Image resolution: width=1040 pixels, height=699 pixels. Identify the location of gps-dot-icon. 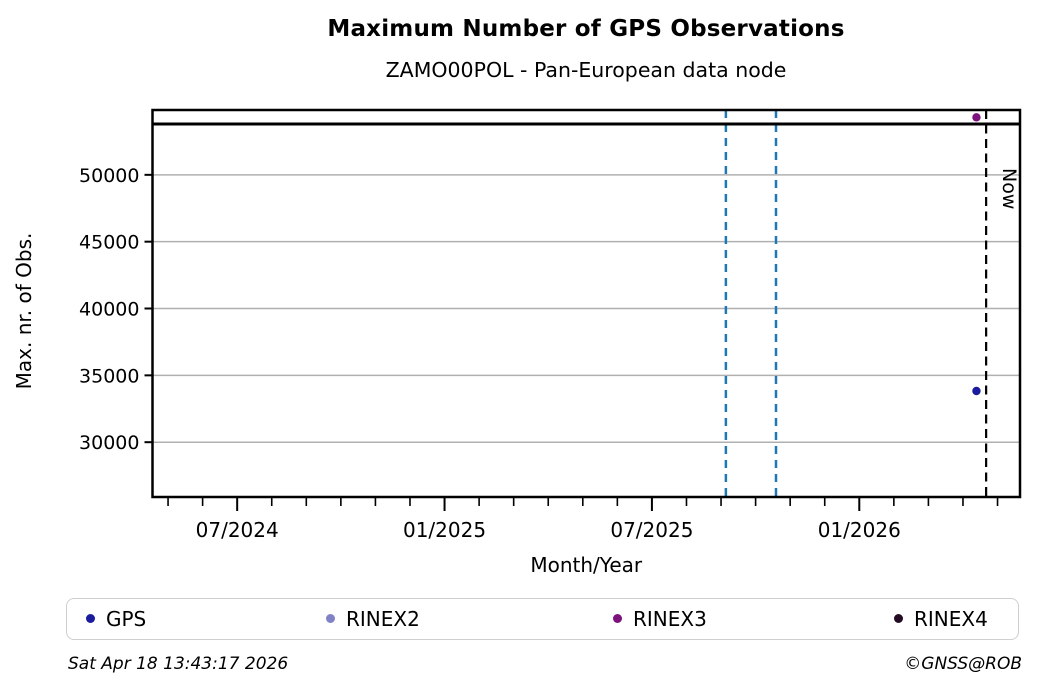
(90, 618).